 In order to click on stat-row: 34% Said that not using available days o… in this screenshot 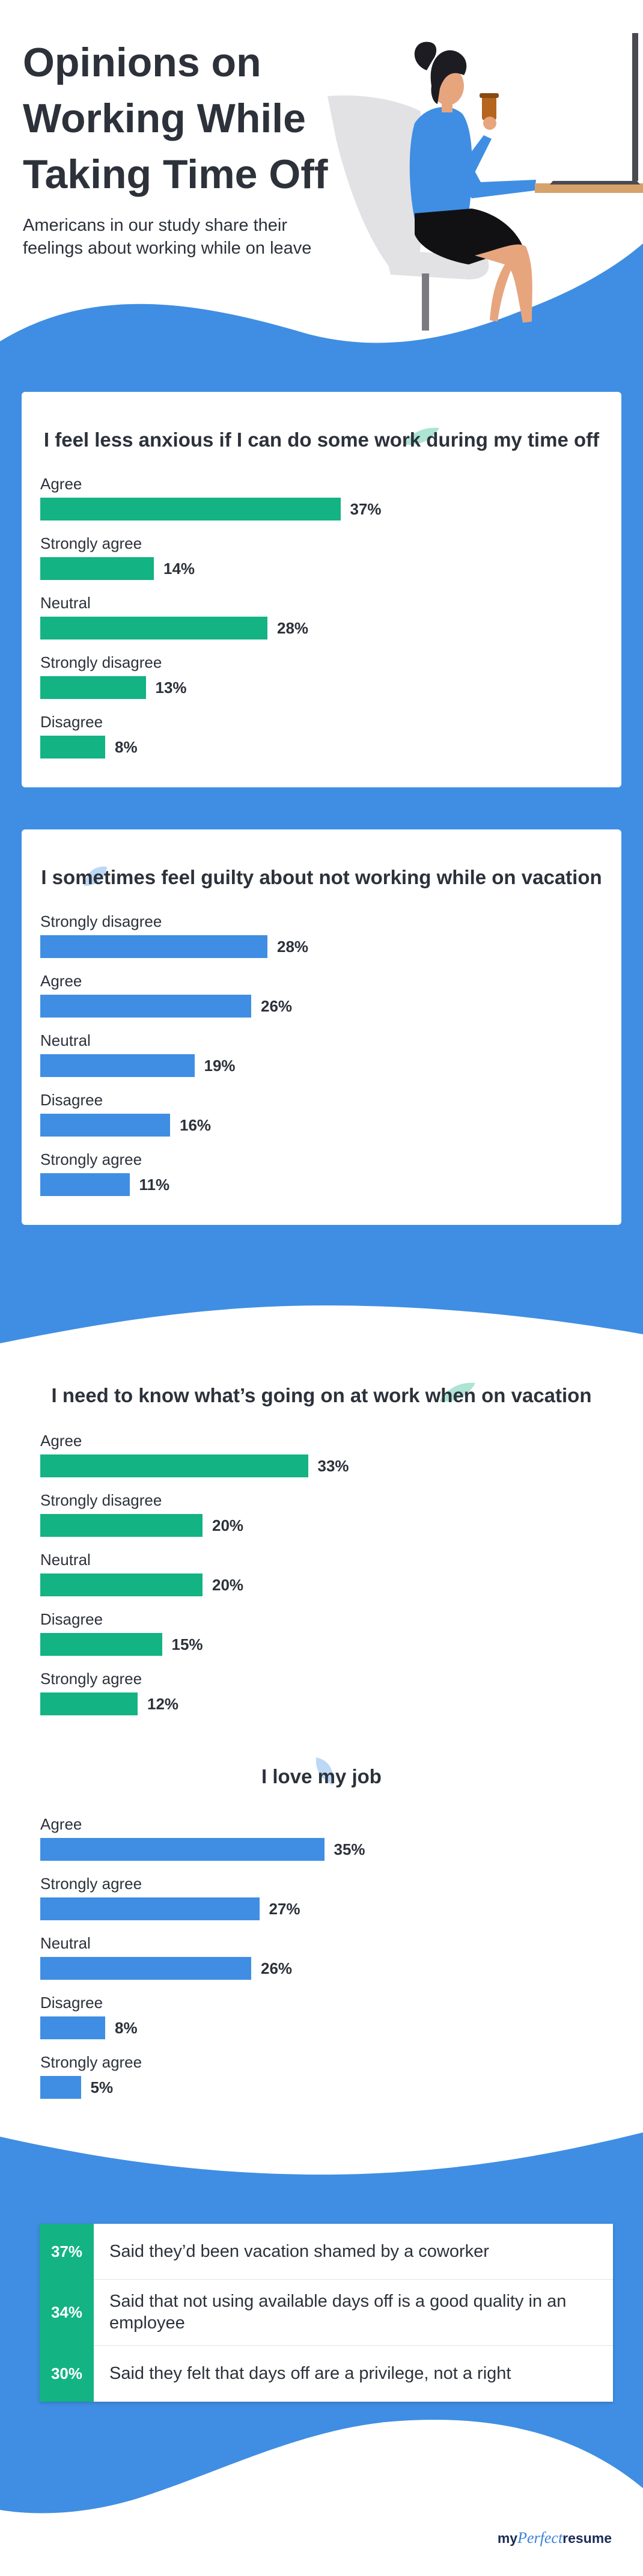, I will do `click(326, 2312)`.